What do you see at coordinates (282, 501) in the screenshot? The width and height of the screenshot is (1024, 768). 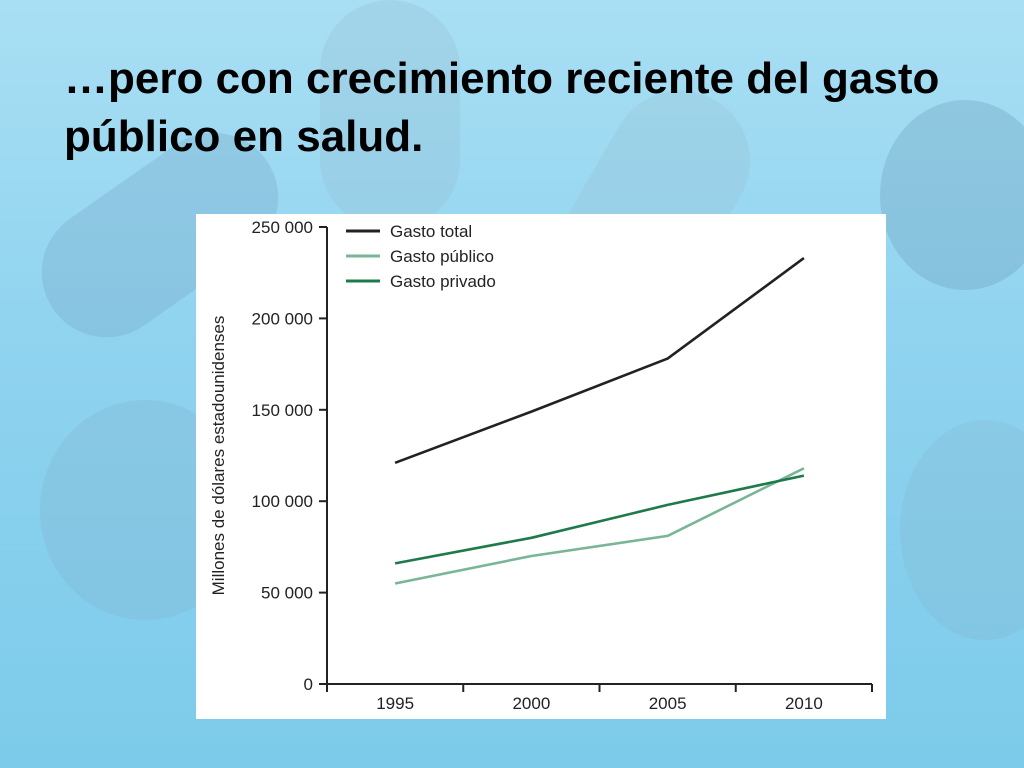 I see `y-tick-label: 100 000` at bounding box center [282, 501].